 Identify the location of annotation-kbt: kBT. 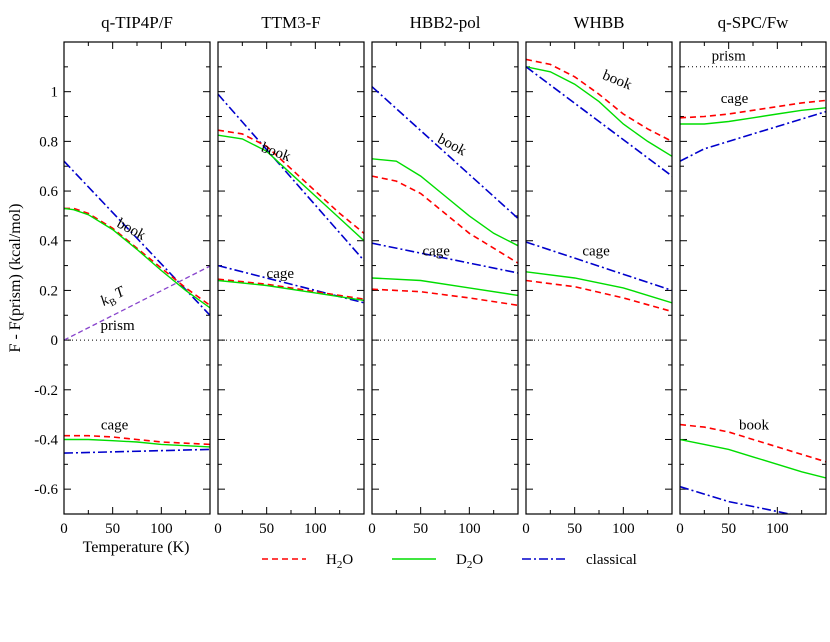
(114, 297).